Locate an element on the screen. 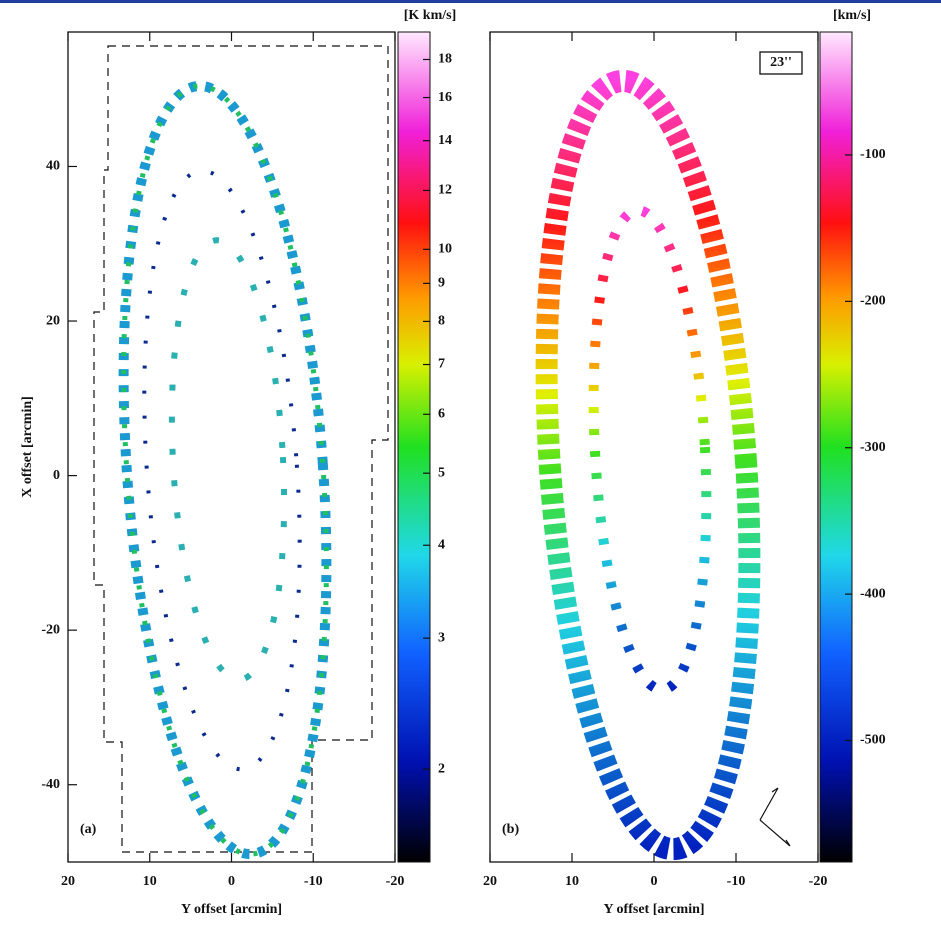 The image size is (941, 928). colorbar-tick-label: 2 is located at coordinates (441, 768).